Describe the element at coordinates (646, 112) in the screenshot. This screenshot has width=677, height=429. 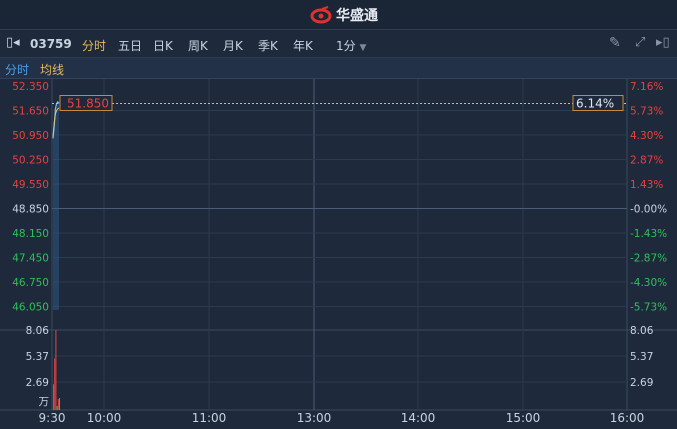
I see `percent-tick-label: 5.73%` at that location.